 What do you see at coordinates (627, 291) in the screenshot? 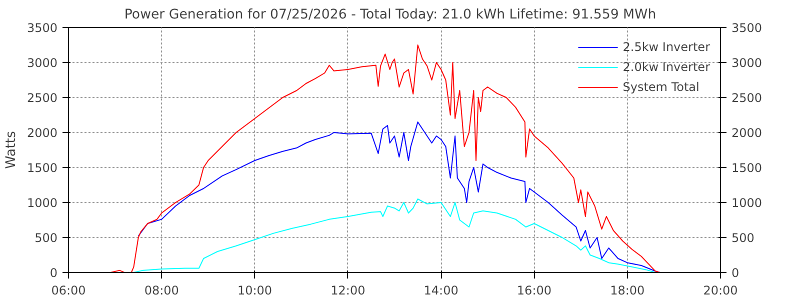
I see `x-tick-label: 18:00` at bounding box center [627, 291].